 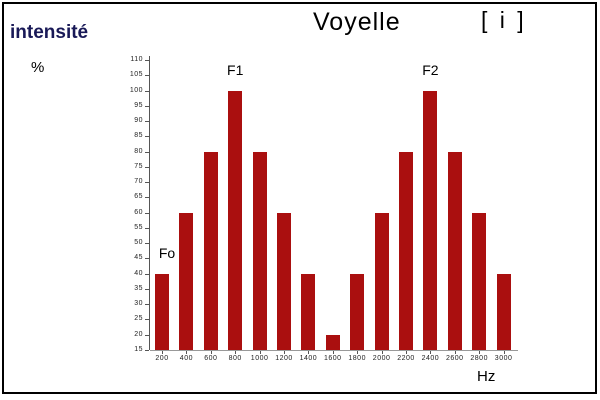 What do you see at coordinates (138, 121) in the screenshot?
I see `y-axis-tick-label: 90` at bounding box center [138, 121].